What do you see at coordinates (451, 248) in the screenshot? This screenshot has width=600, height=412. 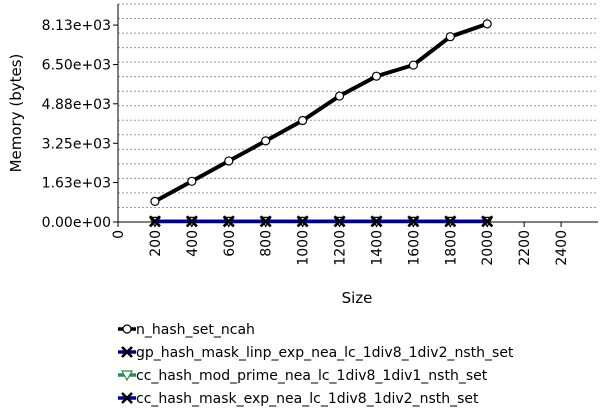 I see `x-tick-label: 1800` at bounding box center [451, 248].